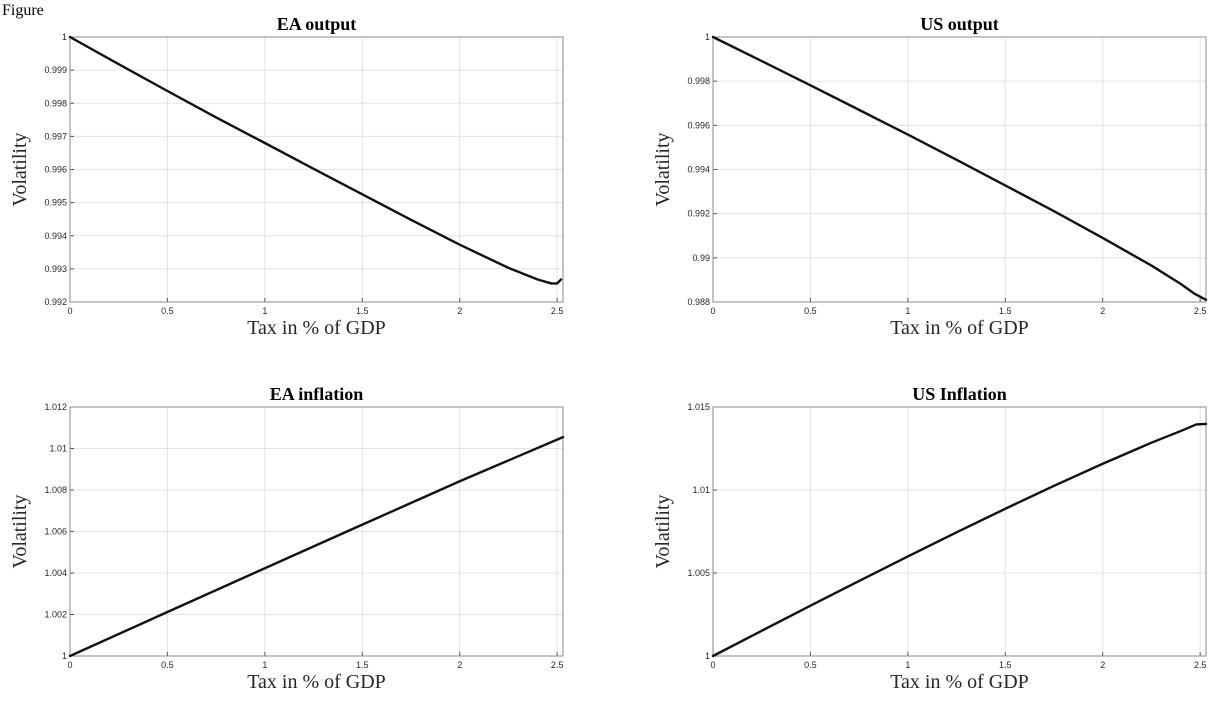 The width and height of the screenshot is (1208, 702). Describe the element at coordinates (316, 682) in the screenshot. I see `ea-inflation-x-axis-label: Tax in % of GDP` at that location.